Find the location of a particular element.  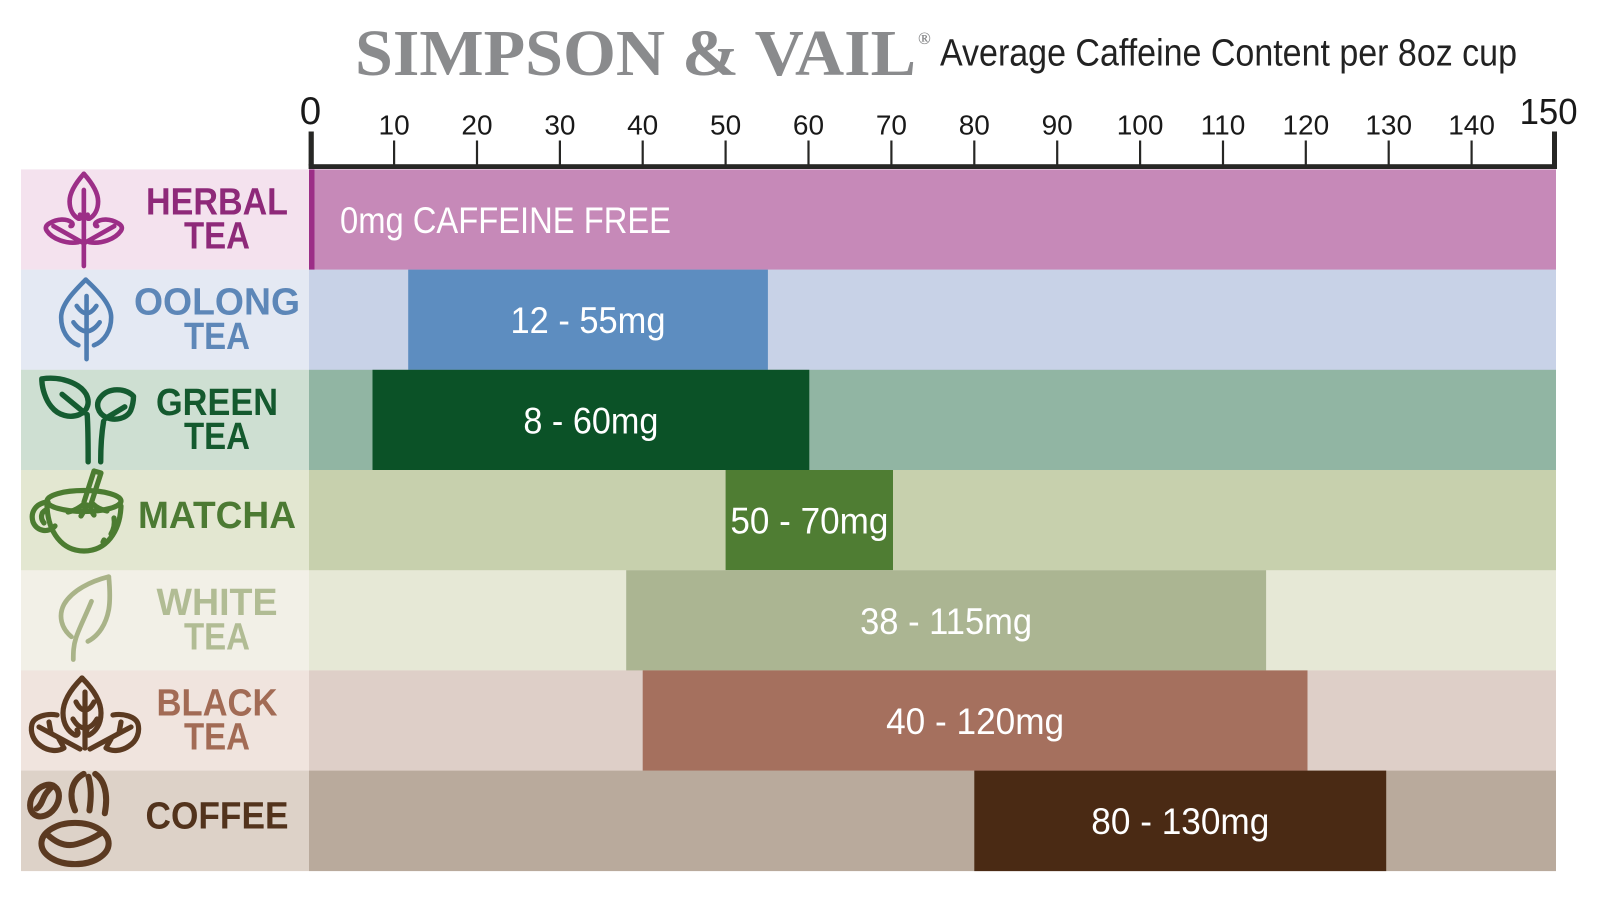

svg-text: 0mg CAFFEINE FREE is located at coordinates (505, 220).